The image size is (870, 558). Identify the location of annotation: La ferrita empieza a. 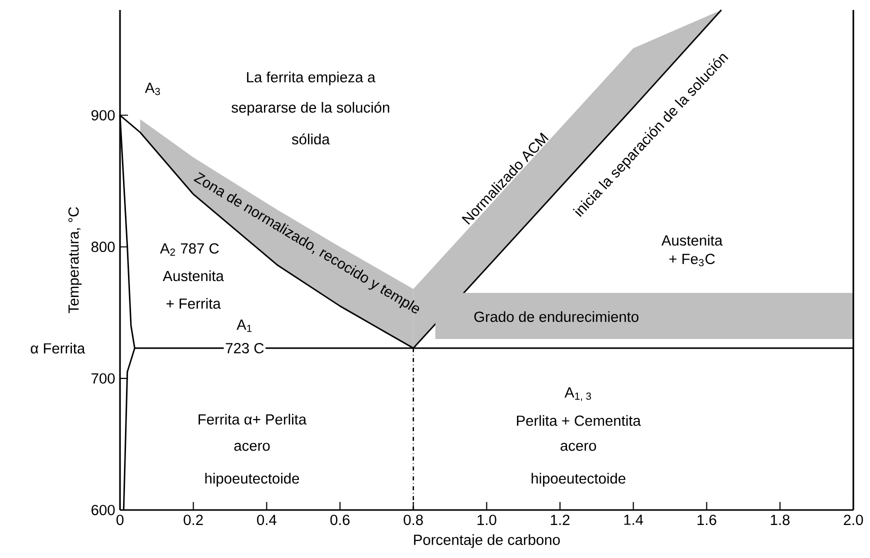
(311, 79).